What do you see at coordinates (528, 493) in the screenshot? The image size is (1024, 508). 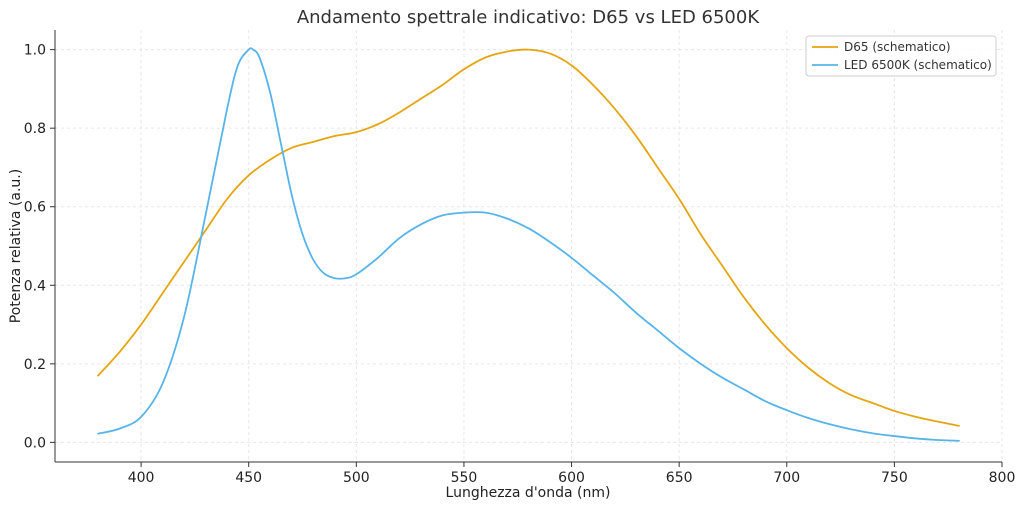 I see `x-axis-label: Lunghezza d'onda (nm)` at bounding box center [528, 493].